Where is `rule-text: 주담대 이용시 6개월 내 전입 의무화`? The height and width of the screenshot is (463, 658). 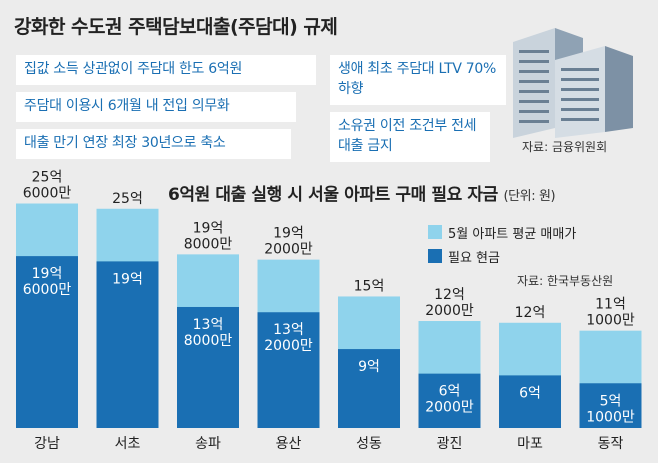 rule-text: 주담대 이용시 6개월 내 전입 의무화 is located at coordinates (127, 106).